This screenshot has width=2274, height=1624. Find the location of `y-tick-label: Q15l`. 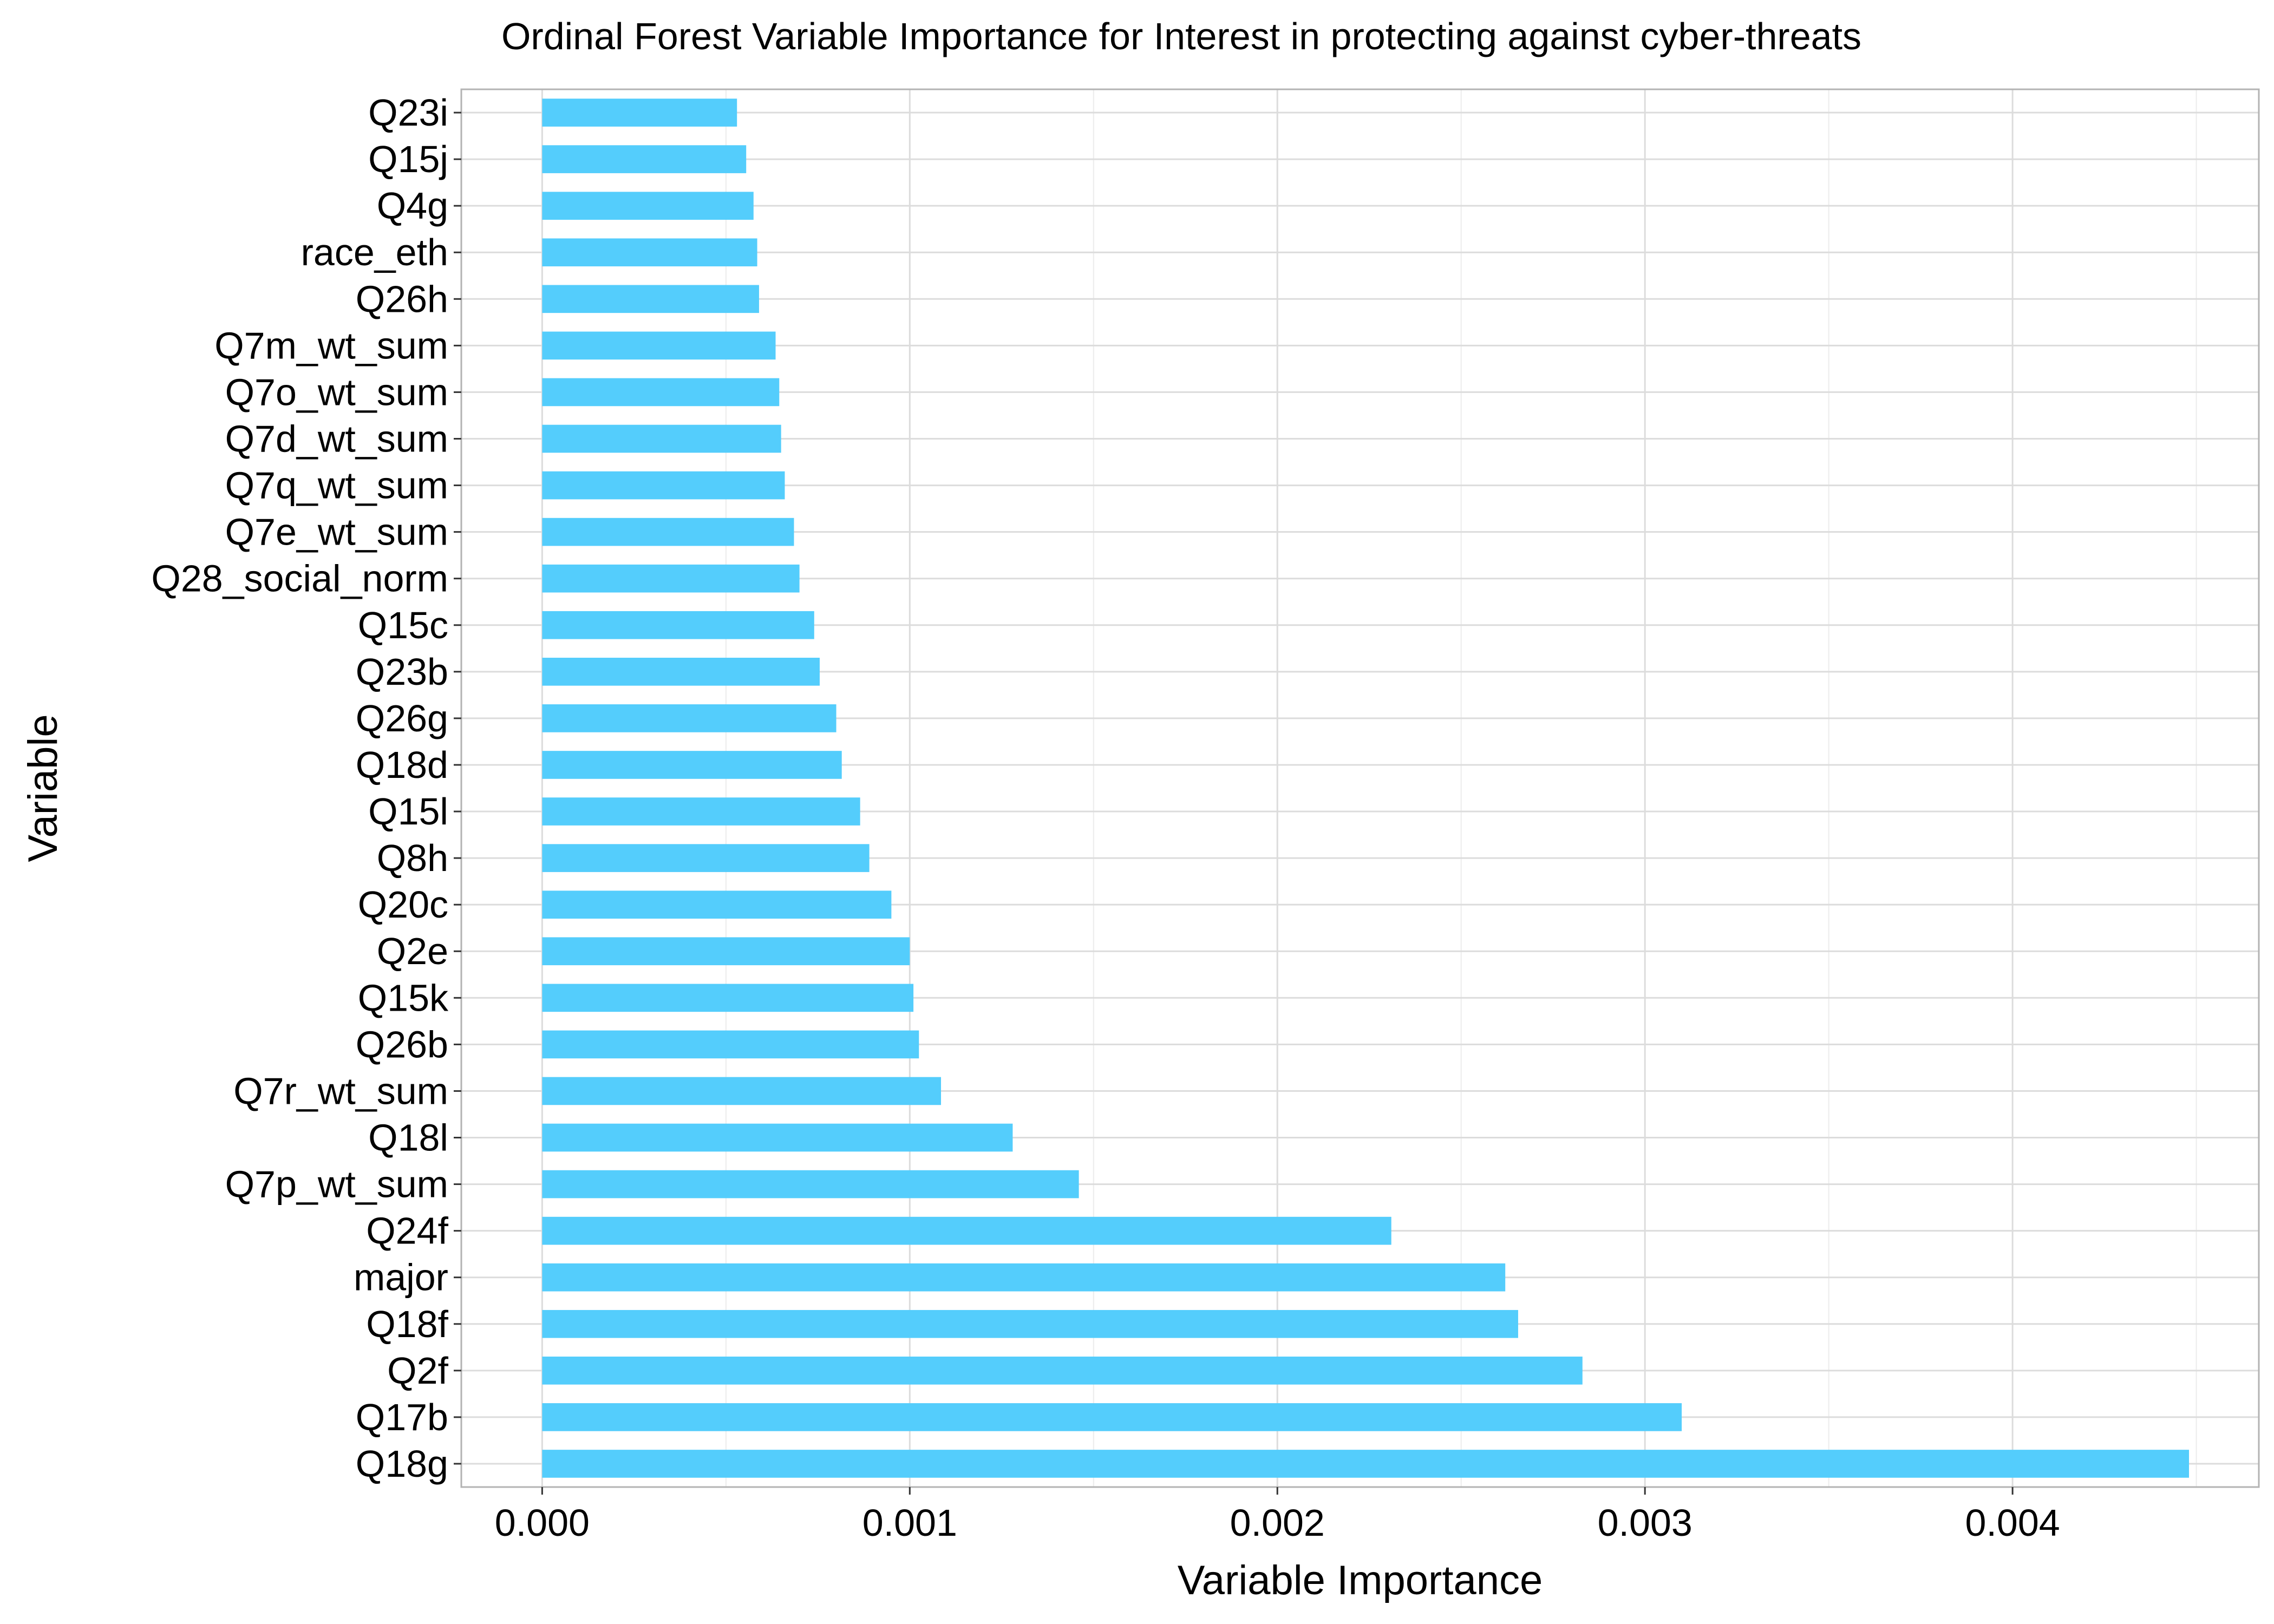

y-tick-label: Q15l is located at coordinates (408, 811).